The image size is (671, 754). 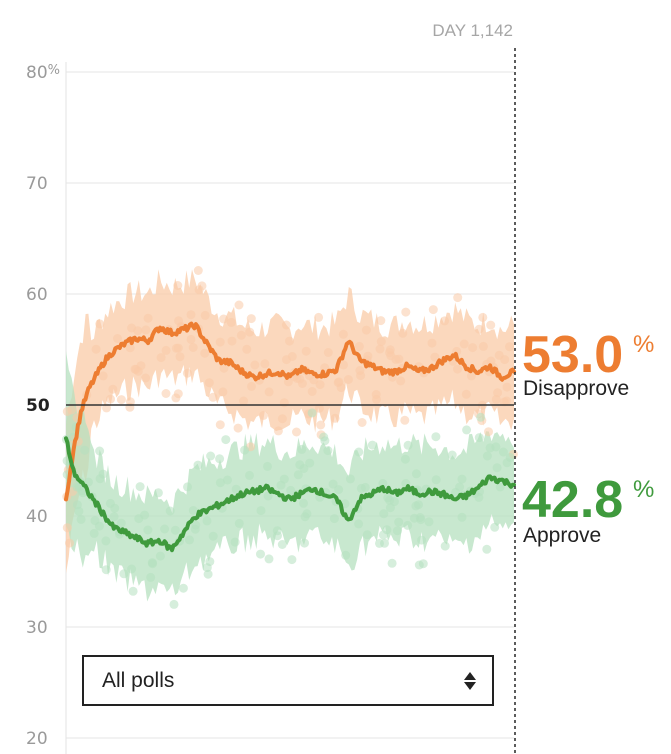 What do you see at coordinates (37, 517) in the screenshot?
I see `y-tick-label-40: 40` at bounding box center [37, 517].